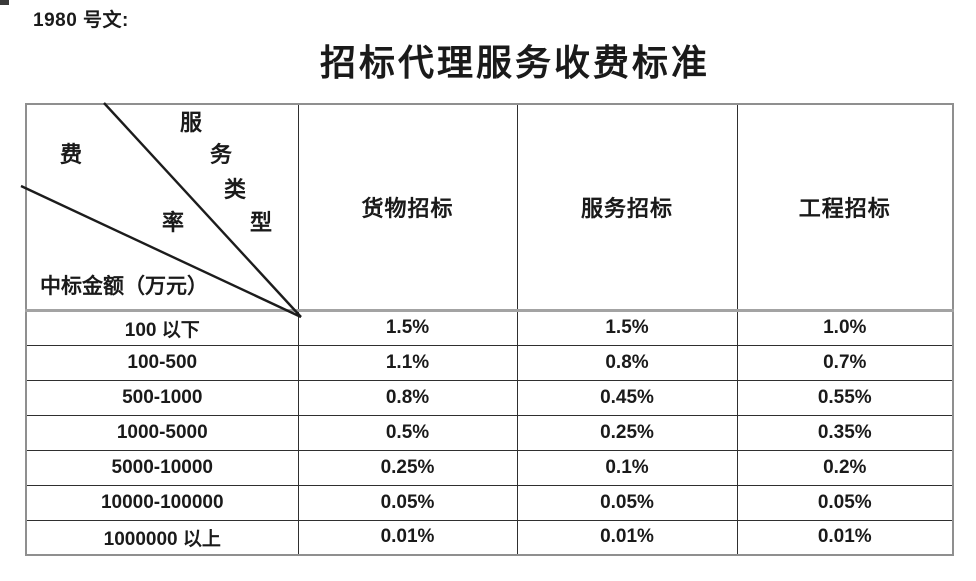  Describe the element at coordinates (407, 362) in the screenshot. I see `goods-rate-cell: 1.1%` at that location.